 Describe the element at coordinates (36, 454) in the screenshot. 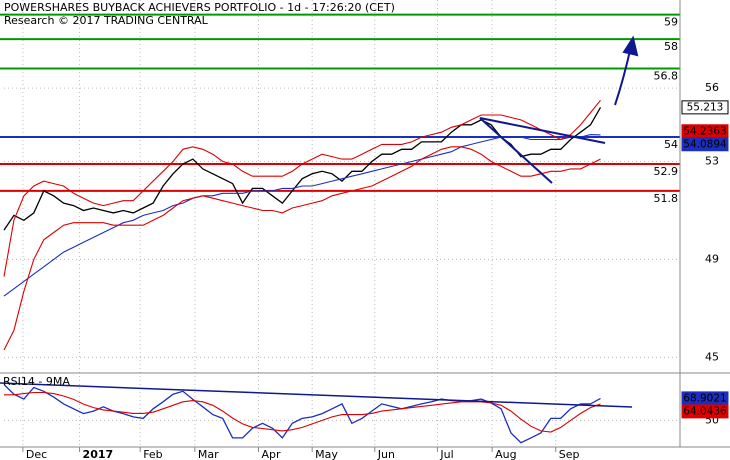

I see `x-tick-label: Dec` at that location.